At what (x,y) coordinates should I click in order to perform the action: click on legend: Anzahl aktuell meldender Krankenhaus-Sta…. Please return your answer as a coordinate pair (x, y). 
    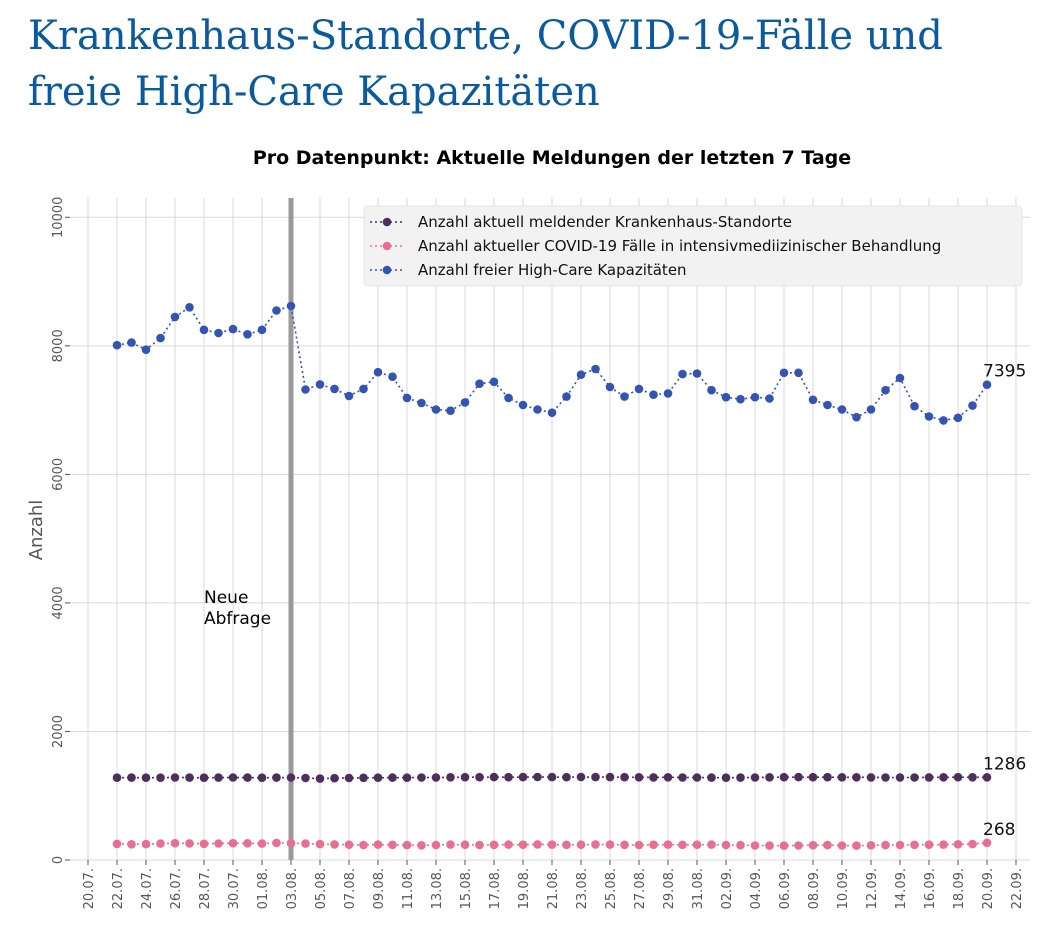
    Looking at the image, I should click on (693, 246).